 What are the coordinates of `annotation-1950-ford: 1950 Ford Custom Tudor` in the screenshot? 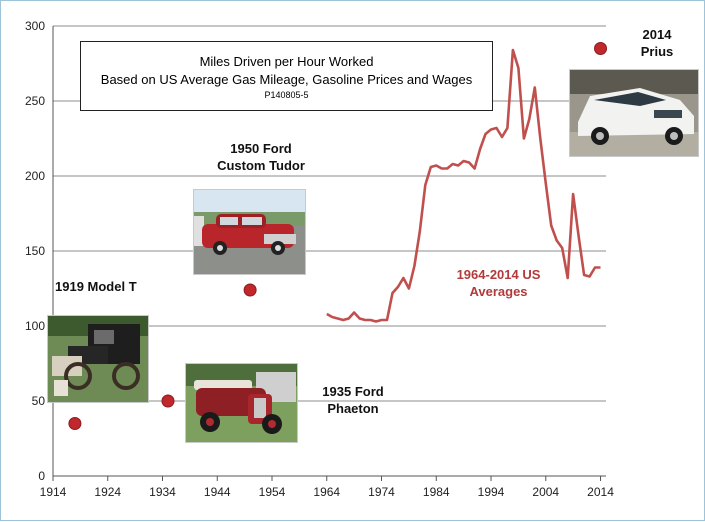 It's located at (261, 157).